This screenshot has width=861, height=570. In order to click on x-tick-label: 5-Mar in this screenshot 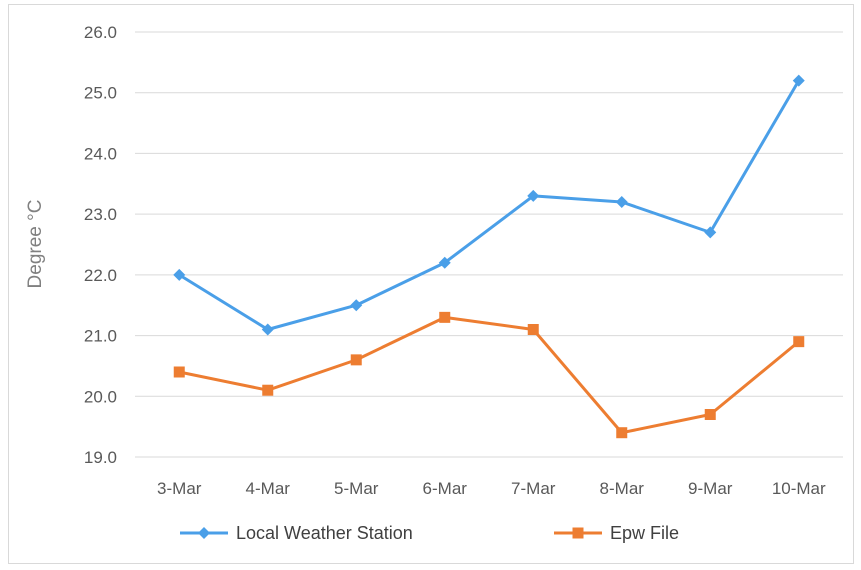, I will do `click(356, 488)`.